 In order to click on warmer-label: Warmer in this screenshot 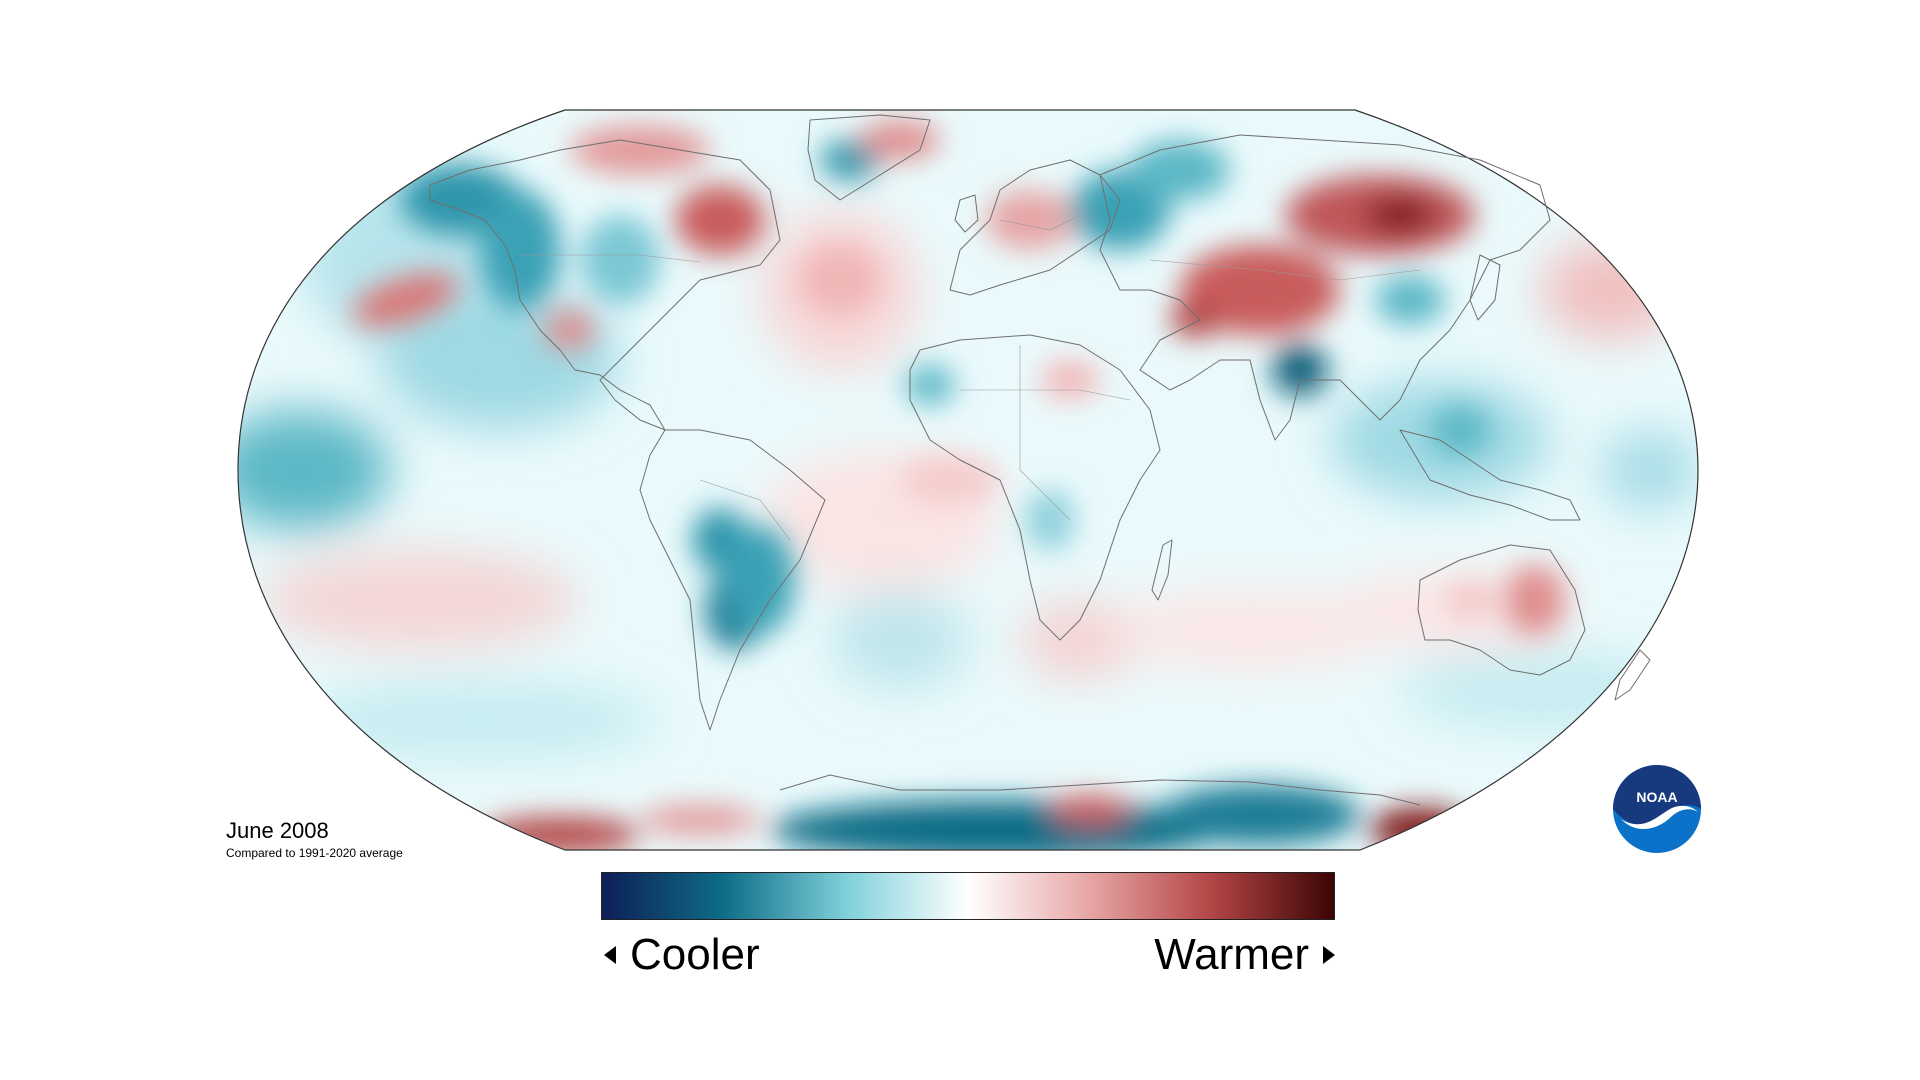, I will do `click(1244, 955)`.